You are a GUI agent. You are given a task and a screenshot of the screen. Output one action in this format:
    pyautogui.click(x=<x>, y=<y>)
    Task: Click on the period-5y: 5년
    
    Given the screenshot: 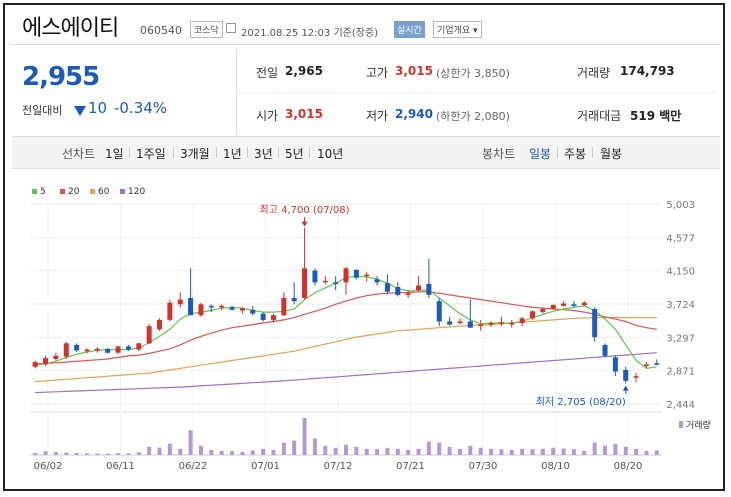 What is the action you would take?
    pyautogui.click(x=294, y=154)
    